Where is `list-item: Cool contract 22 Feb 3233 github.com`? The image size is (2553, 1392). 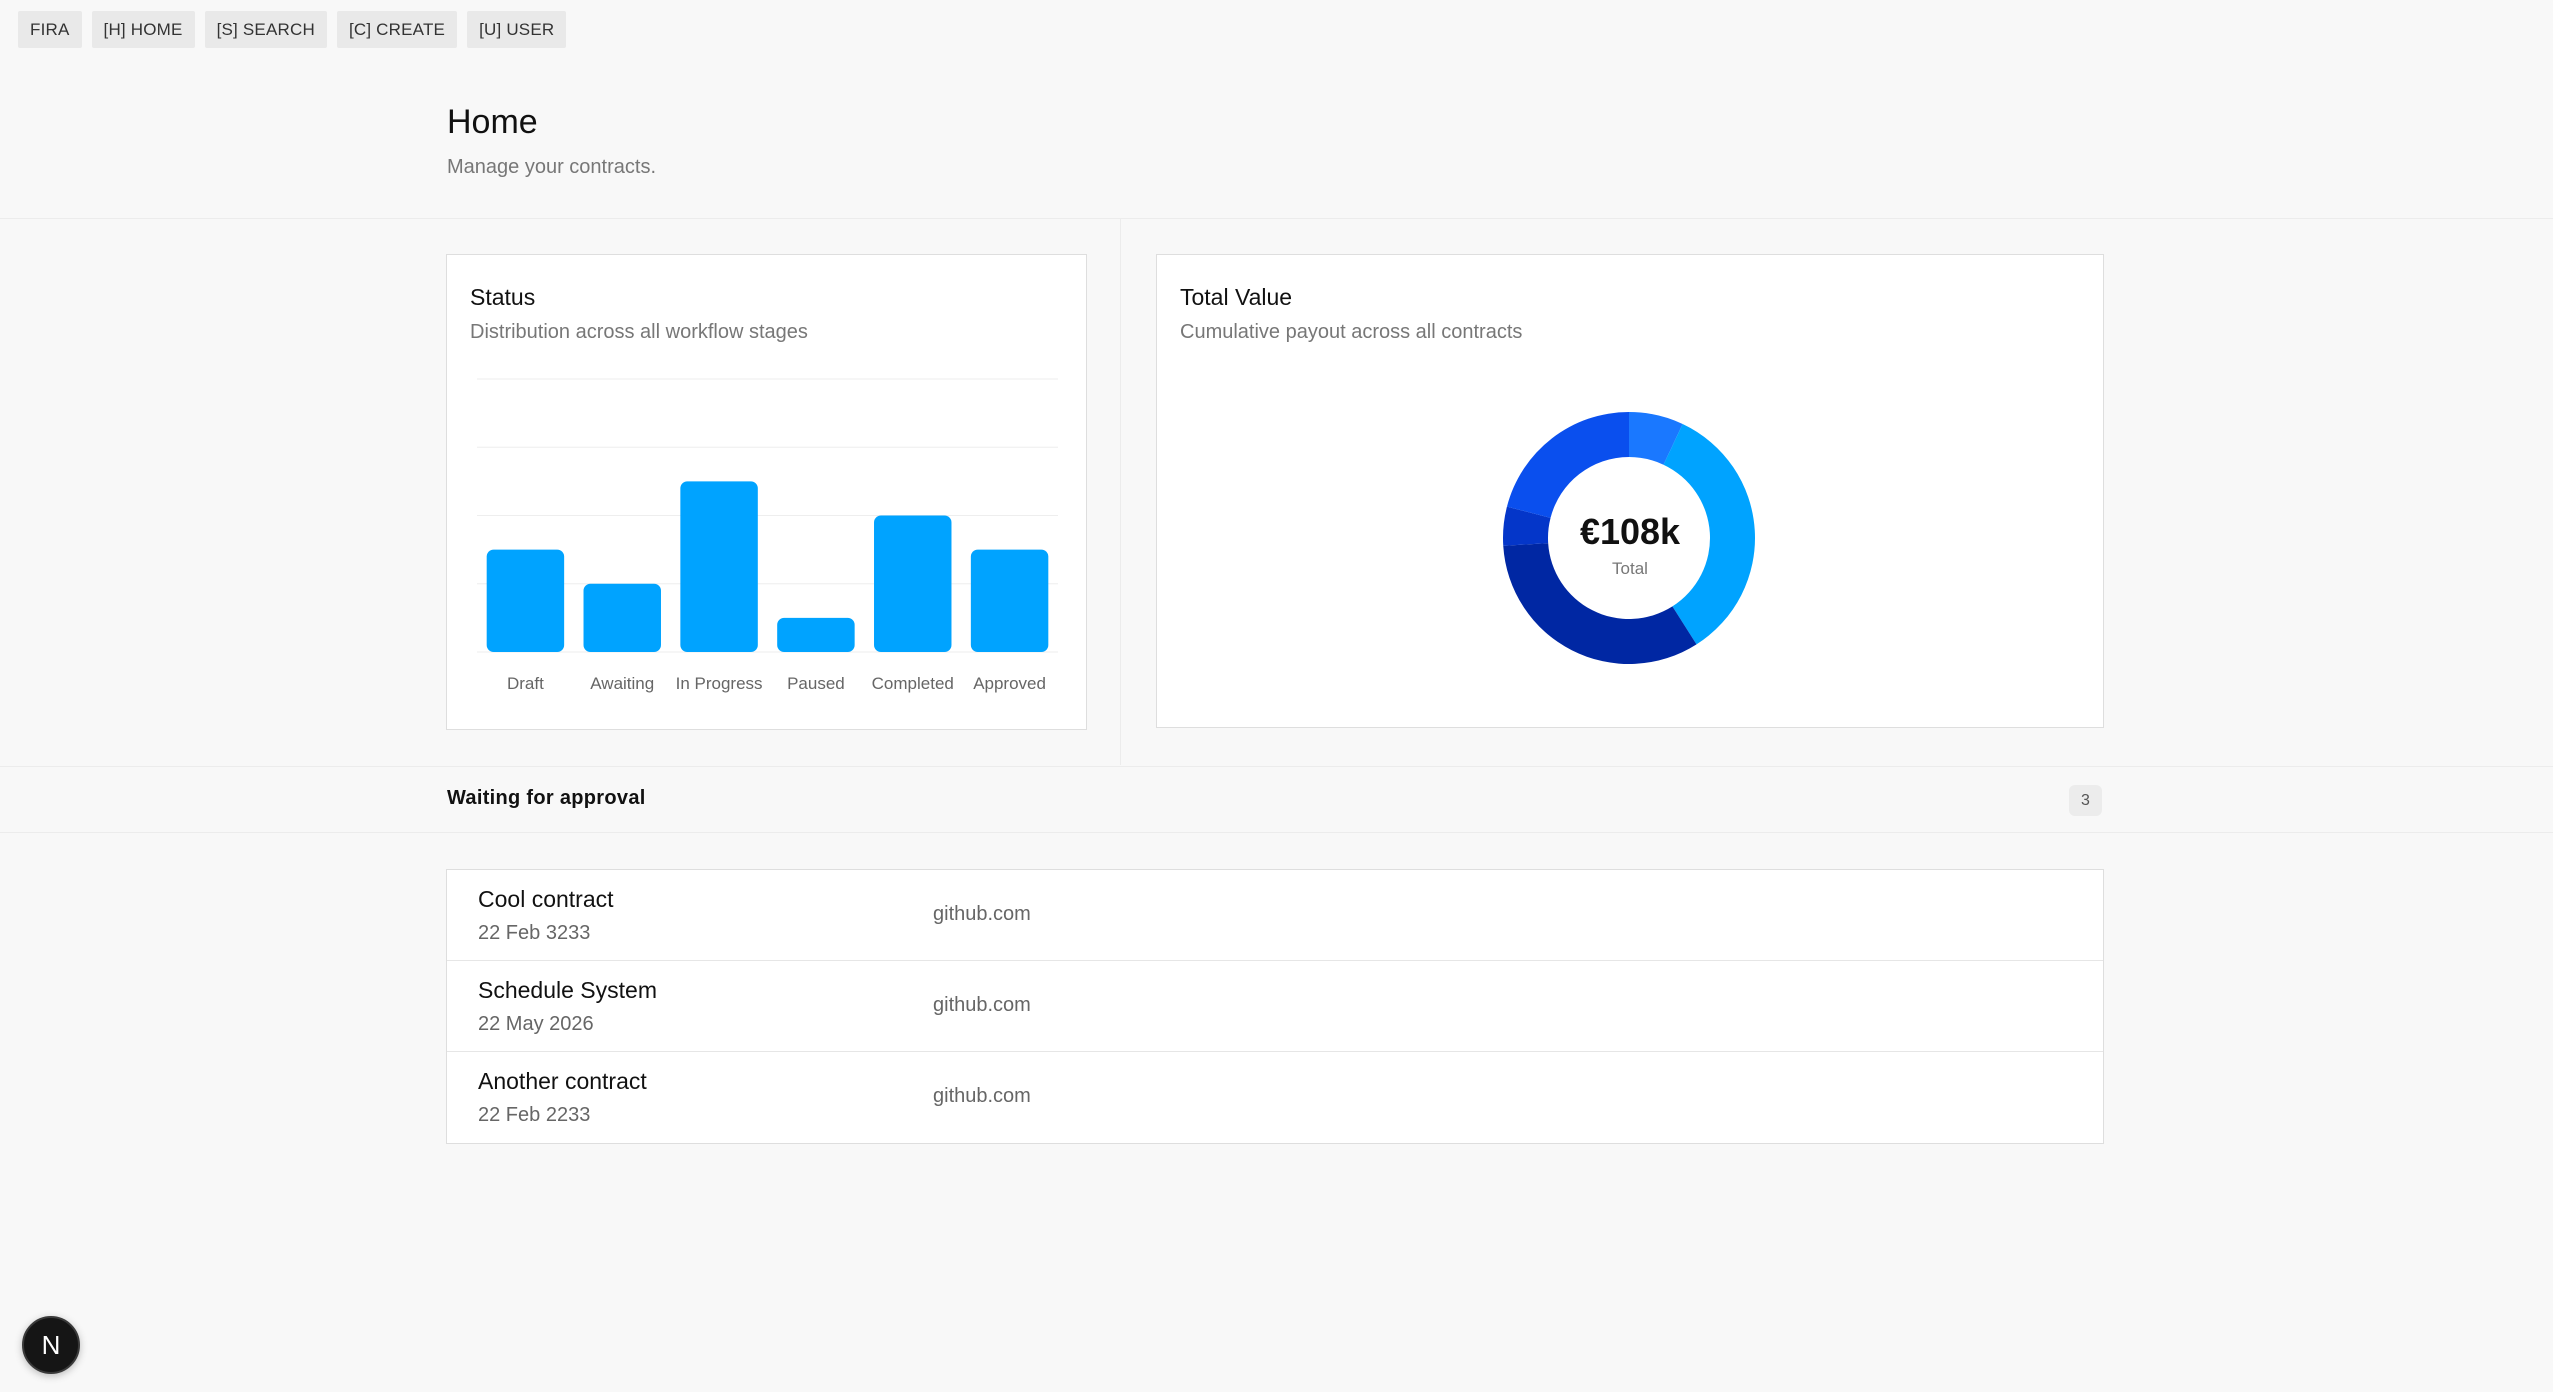
list-item: Cool contract 22 Feb 3233 github.com is located at coordinates (1275, 915).